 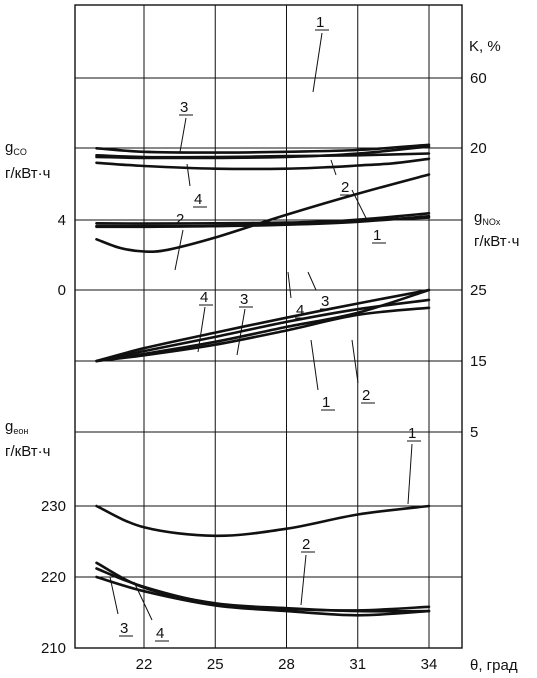 What do you see at coordinates (16, 148) in the screenshot?
I see `gco-axis-label-main: gCO` at bounding box center [16, 148].